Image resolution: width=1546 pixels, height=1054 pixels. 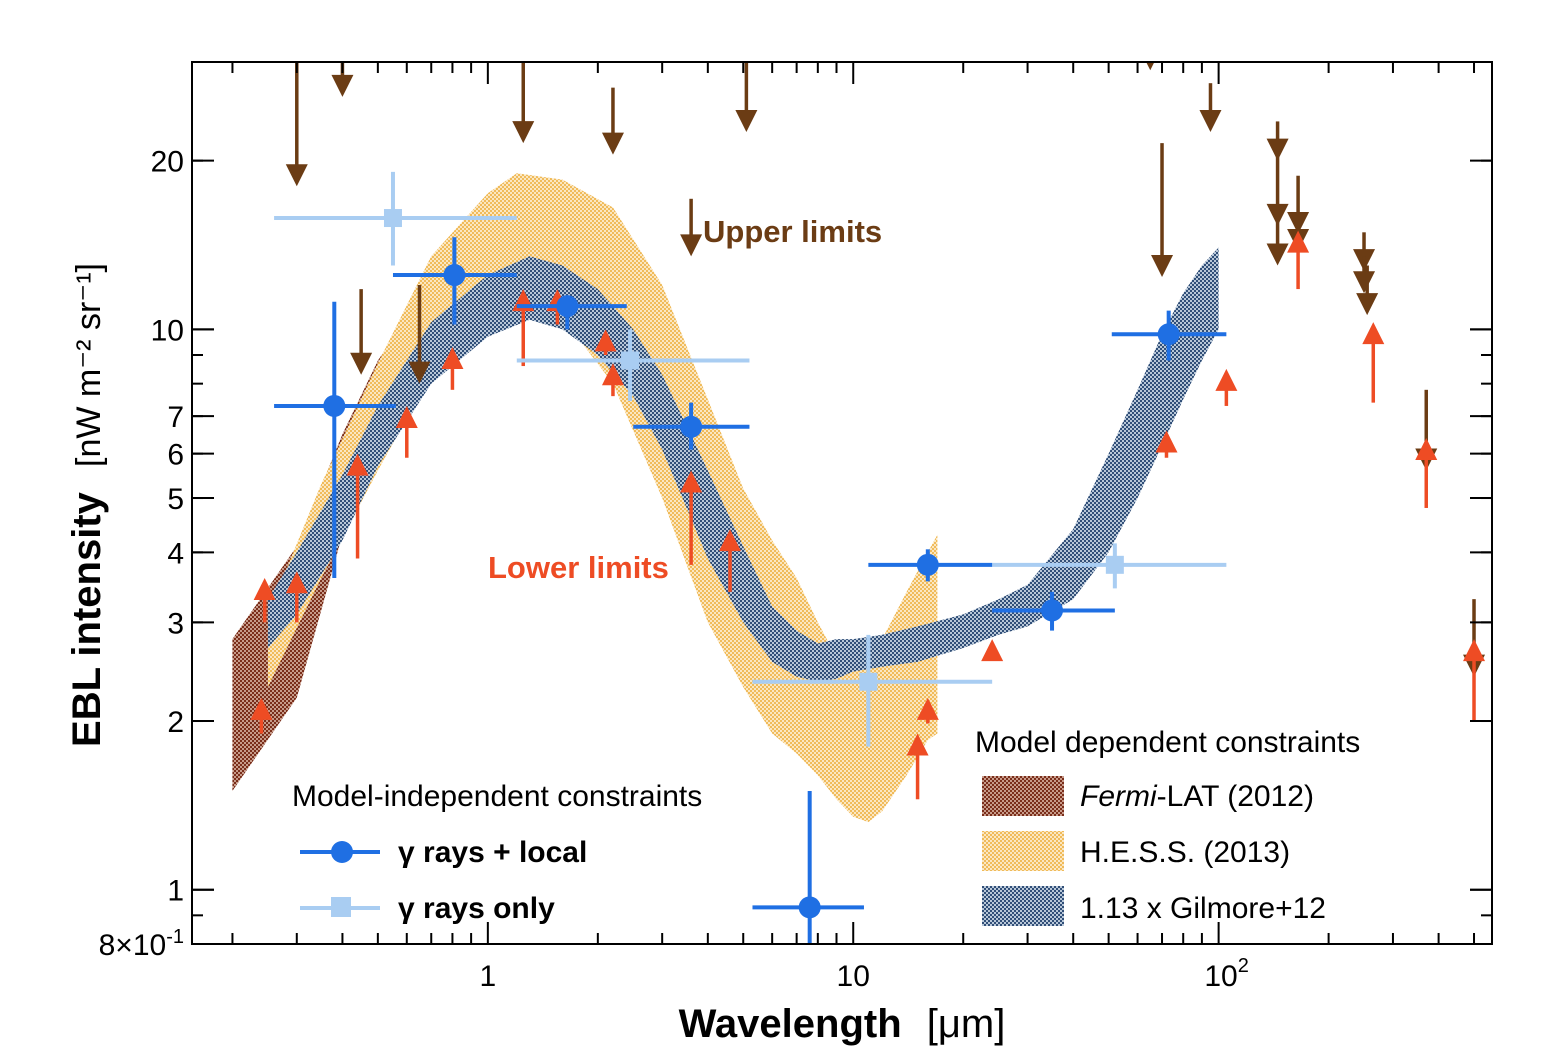 What do you see at coordinates (167, 162) in the screenshot?
I see `y-tick-label: 20` at bounding box center [167, 162].